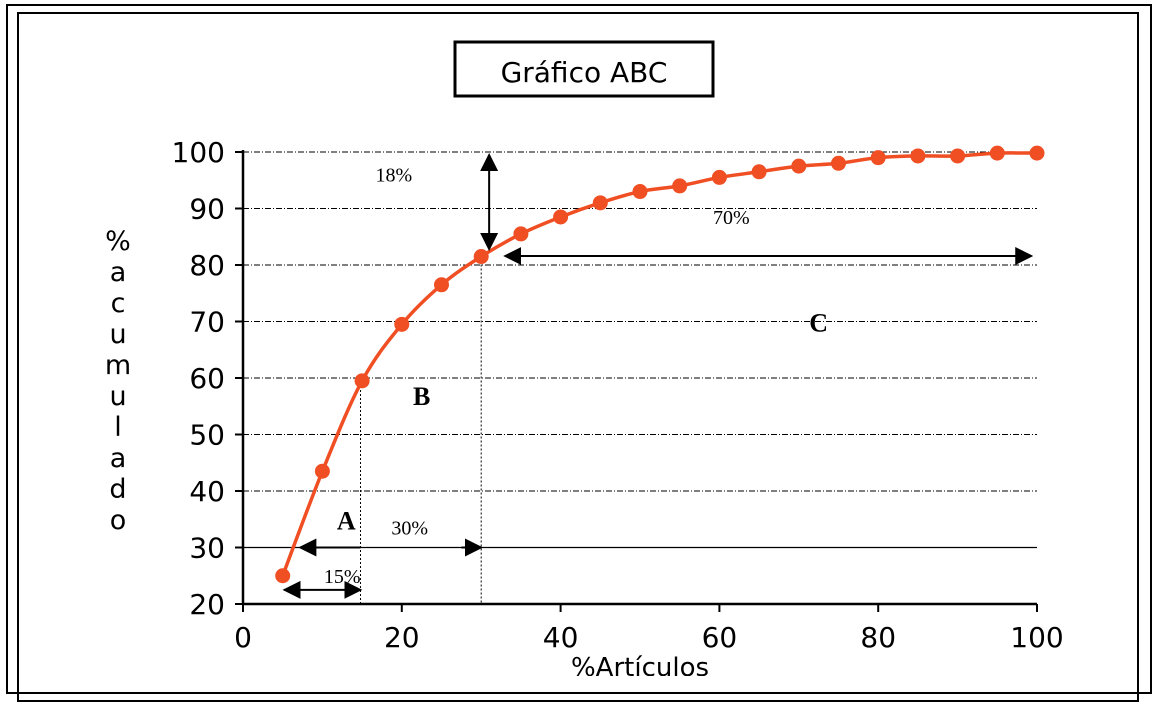  I want to click on annotation-label: 30%, so click(409, 529).